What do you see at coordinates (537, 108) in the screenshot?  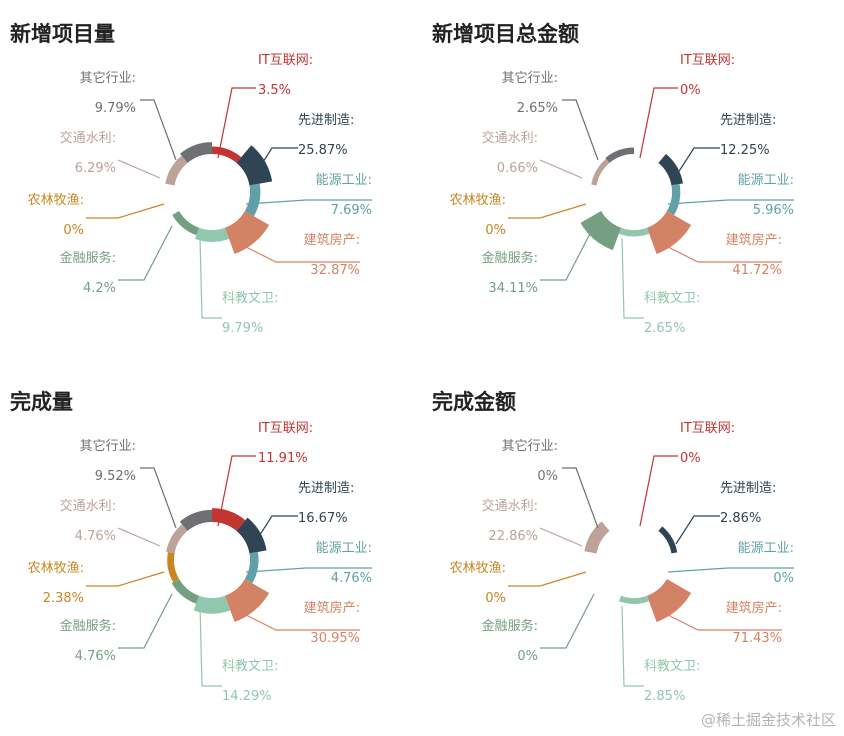 I see `slice-value: 2.65%` at bounding box center [537, 108].